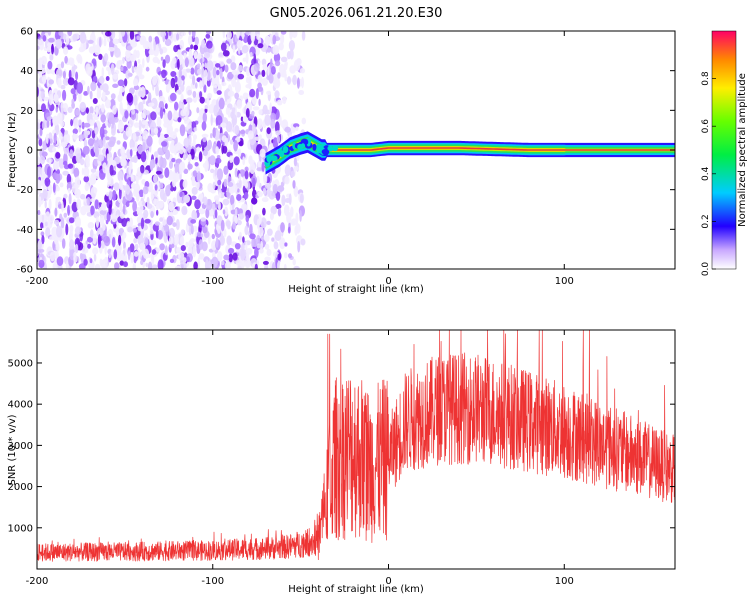  I want to click on y-tick-label: -20, so click(25, 190).